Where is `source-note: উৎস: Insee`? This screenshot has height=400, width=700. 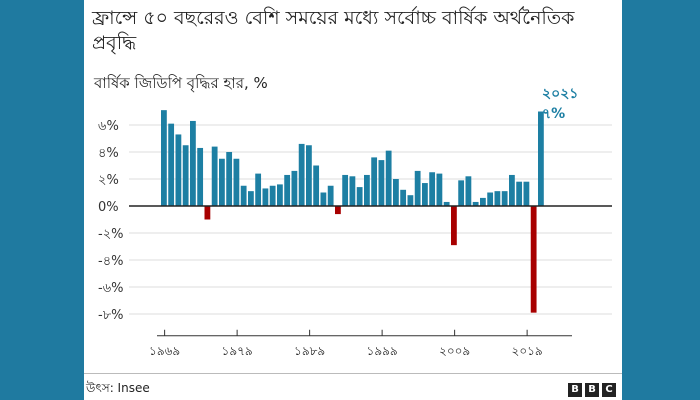
source-note: উৎস: Insee is located at coordinates (118, 388).